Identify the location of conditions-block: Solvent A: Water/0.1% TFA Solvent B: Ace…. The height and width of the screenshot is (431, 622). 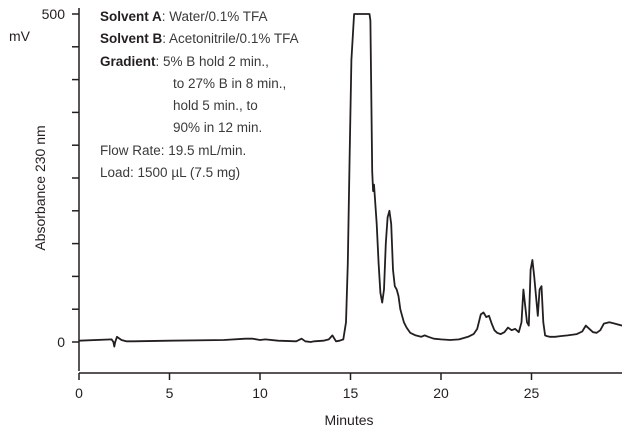
(199, 95).